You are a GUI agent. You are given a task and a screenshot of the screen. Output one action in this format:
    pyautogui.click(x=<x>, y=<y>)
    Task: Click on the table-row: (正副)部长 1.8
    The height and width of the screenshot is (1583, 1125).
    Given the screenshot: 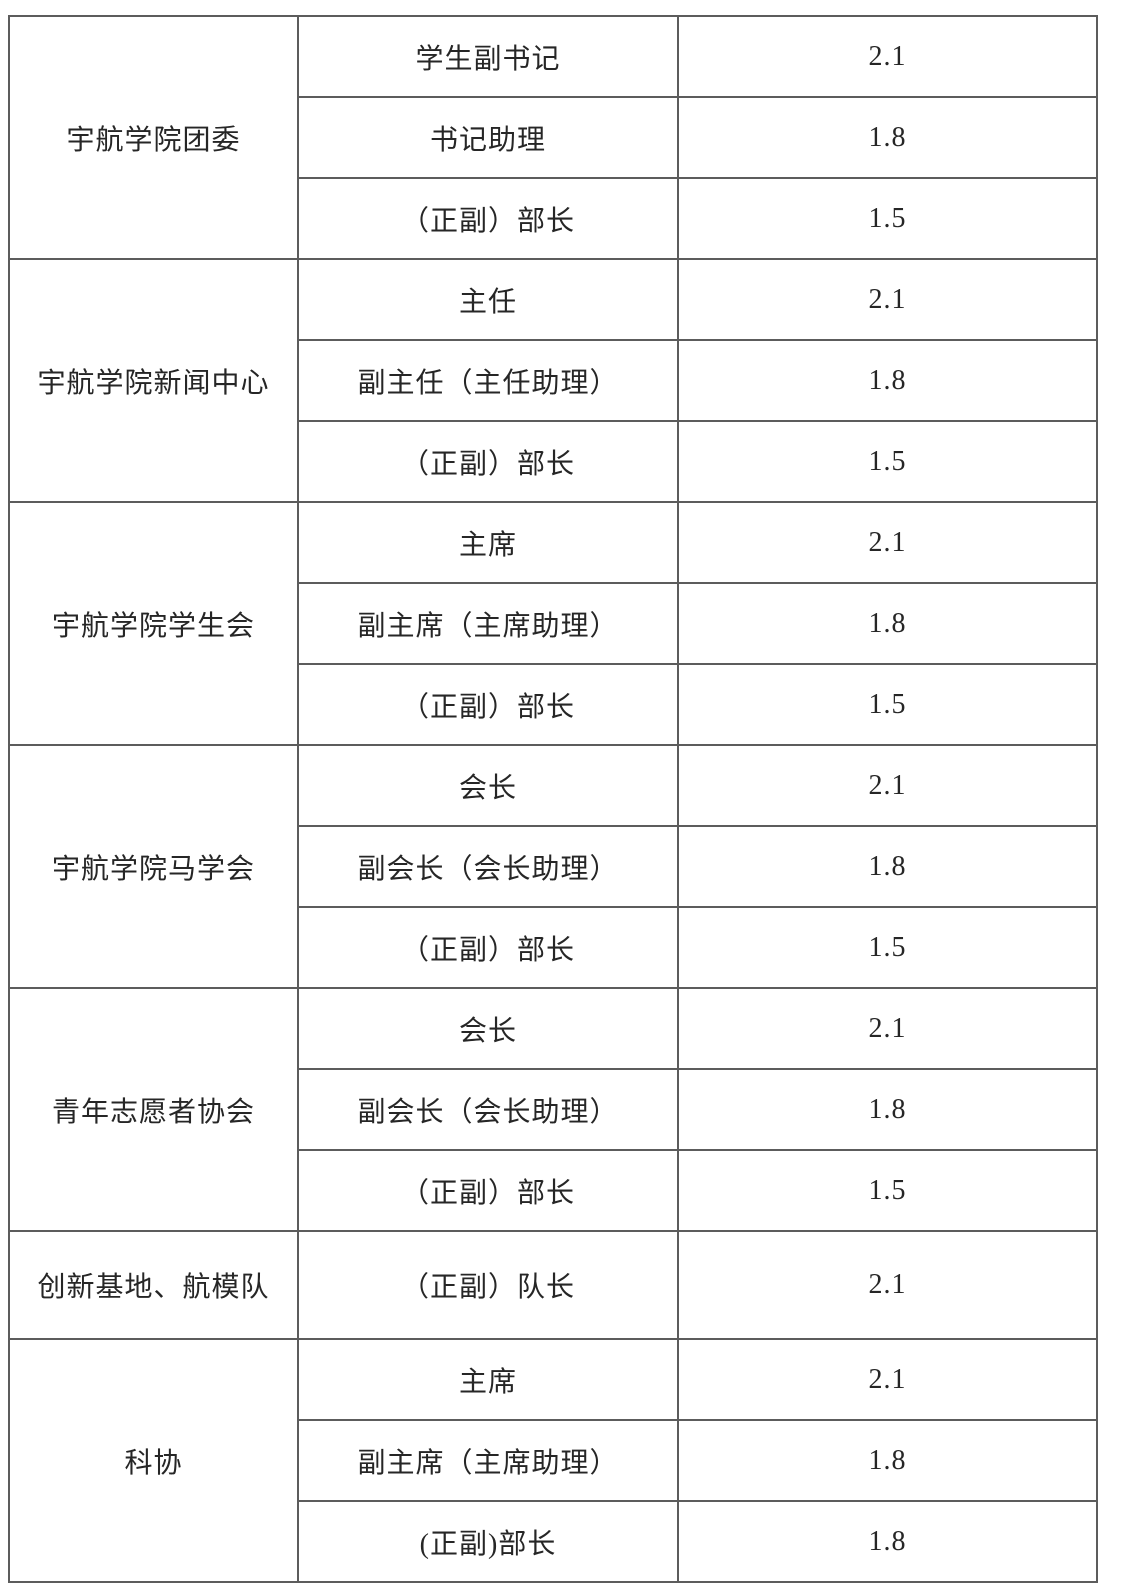 What is the action you would take?
    pyautogui.click(x=553, y=1541)
    